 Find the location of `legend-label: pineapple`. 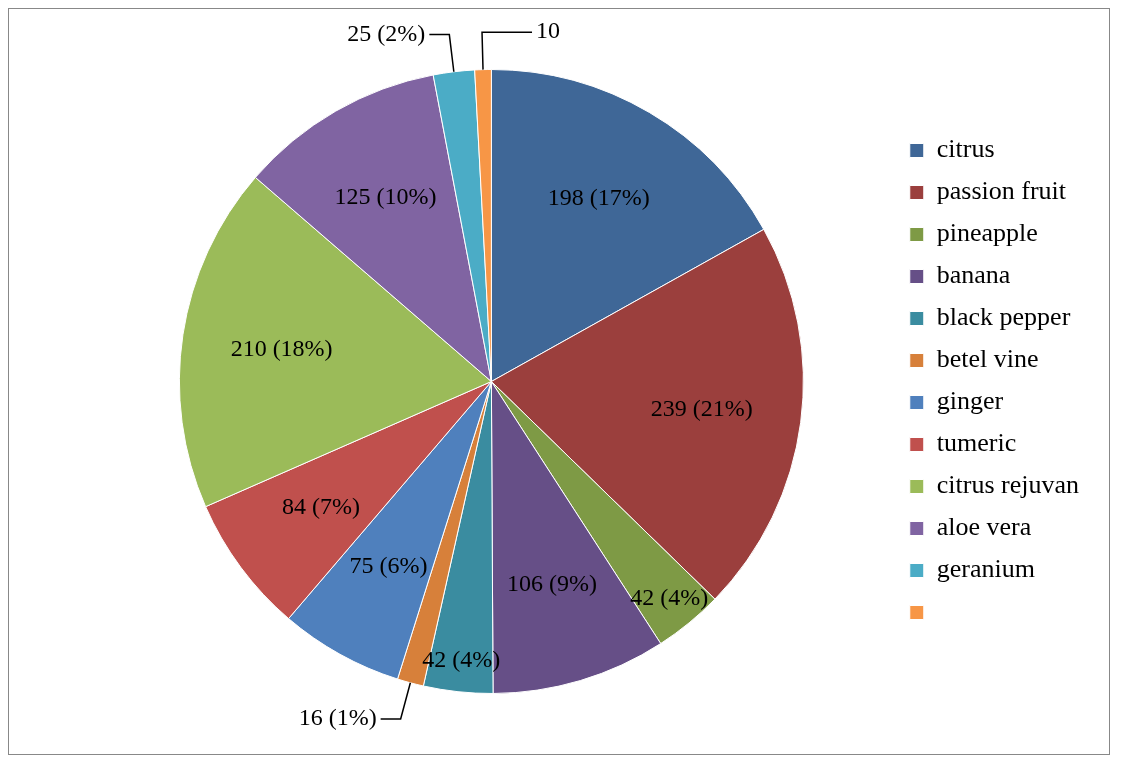

legend-label: pineapple is located at coordinates (987, 233).